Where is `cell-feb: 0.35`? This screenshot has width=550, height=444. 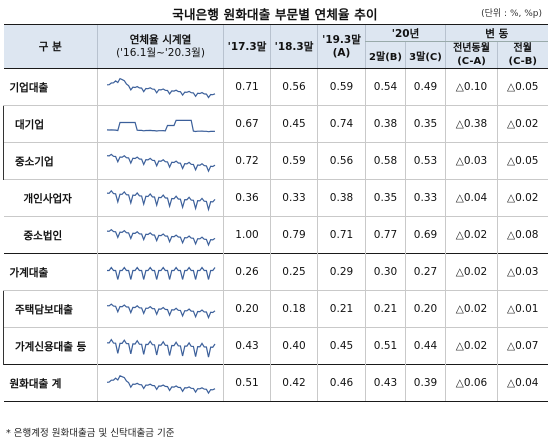
cell-feb: 0.35 is located at coordinates (385, 198).